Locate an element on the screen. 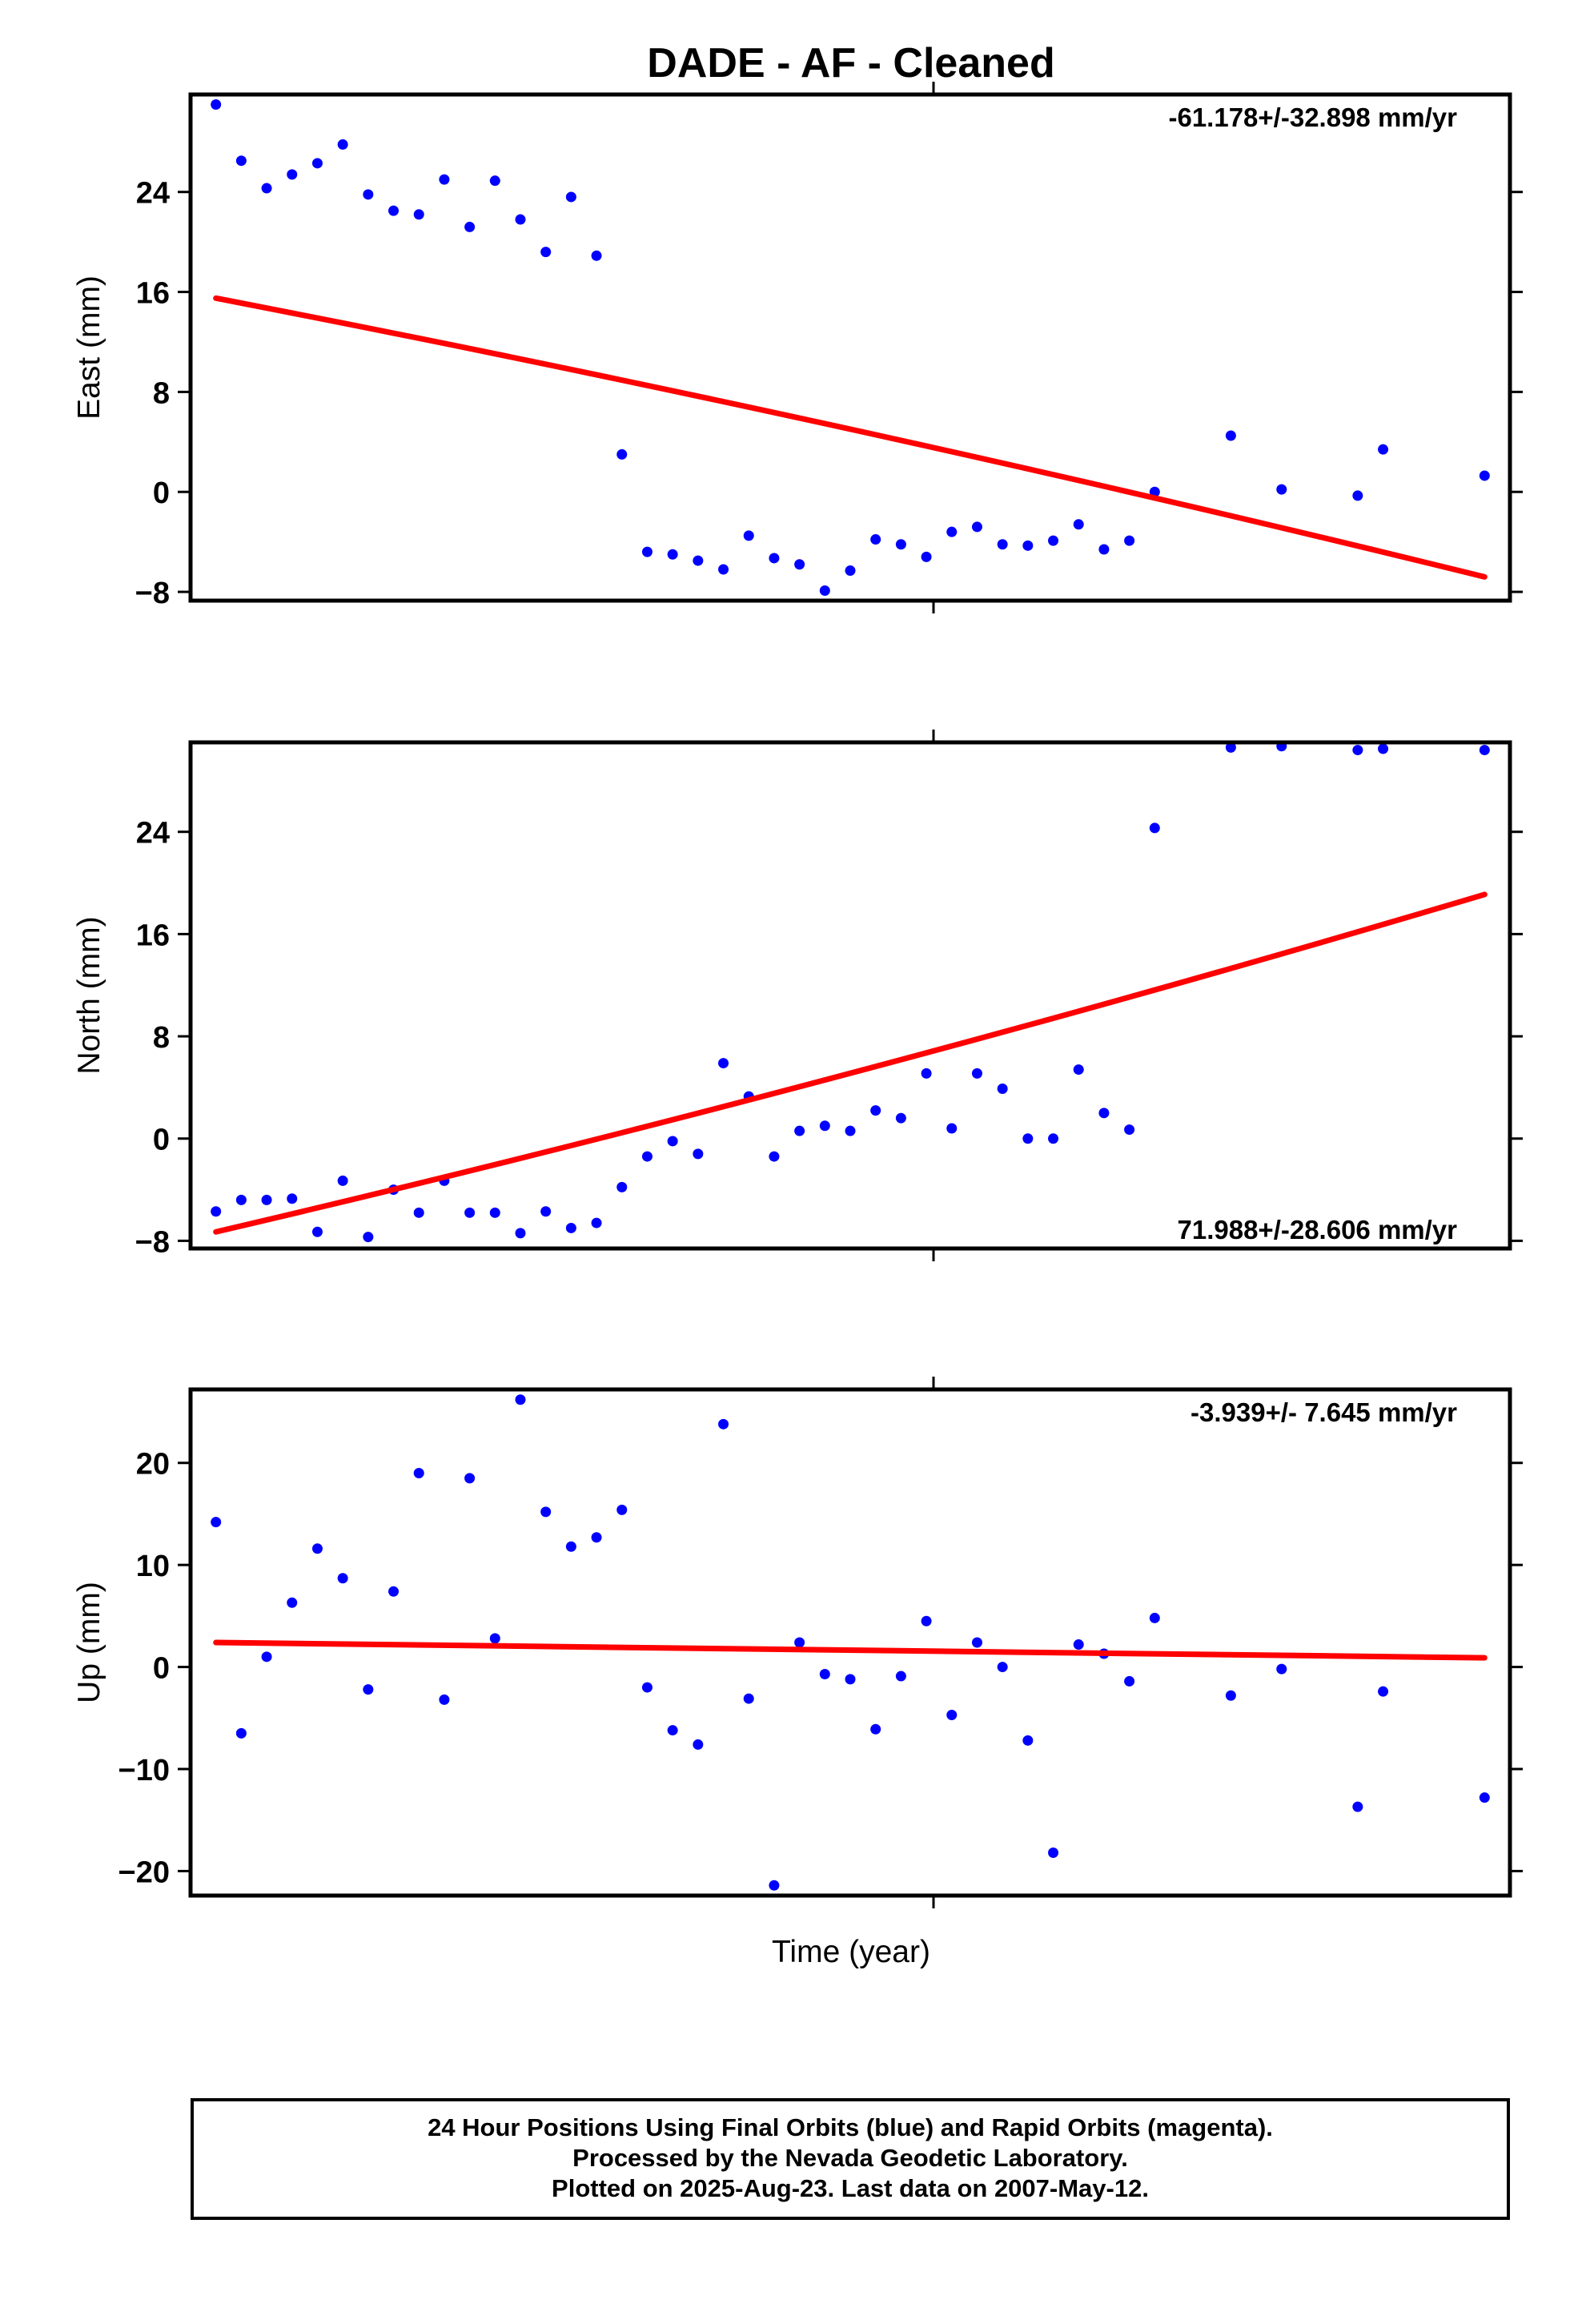 Image resolution: width=1582 pixels, height=2324 pixels. chart-title: DADE - AF - Cleaned is located at coordinates (850, 63).